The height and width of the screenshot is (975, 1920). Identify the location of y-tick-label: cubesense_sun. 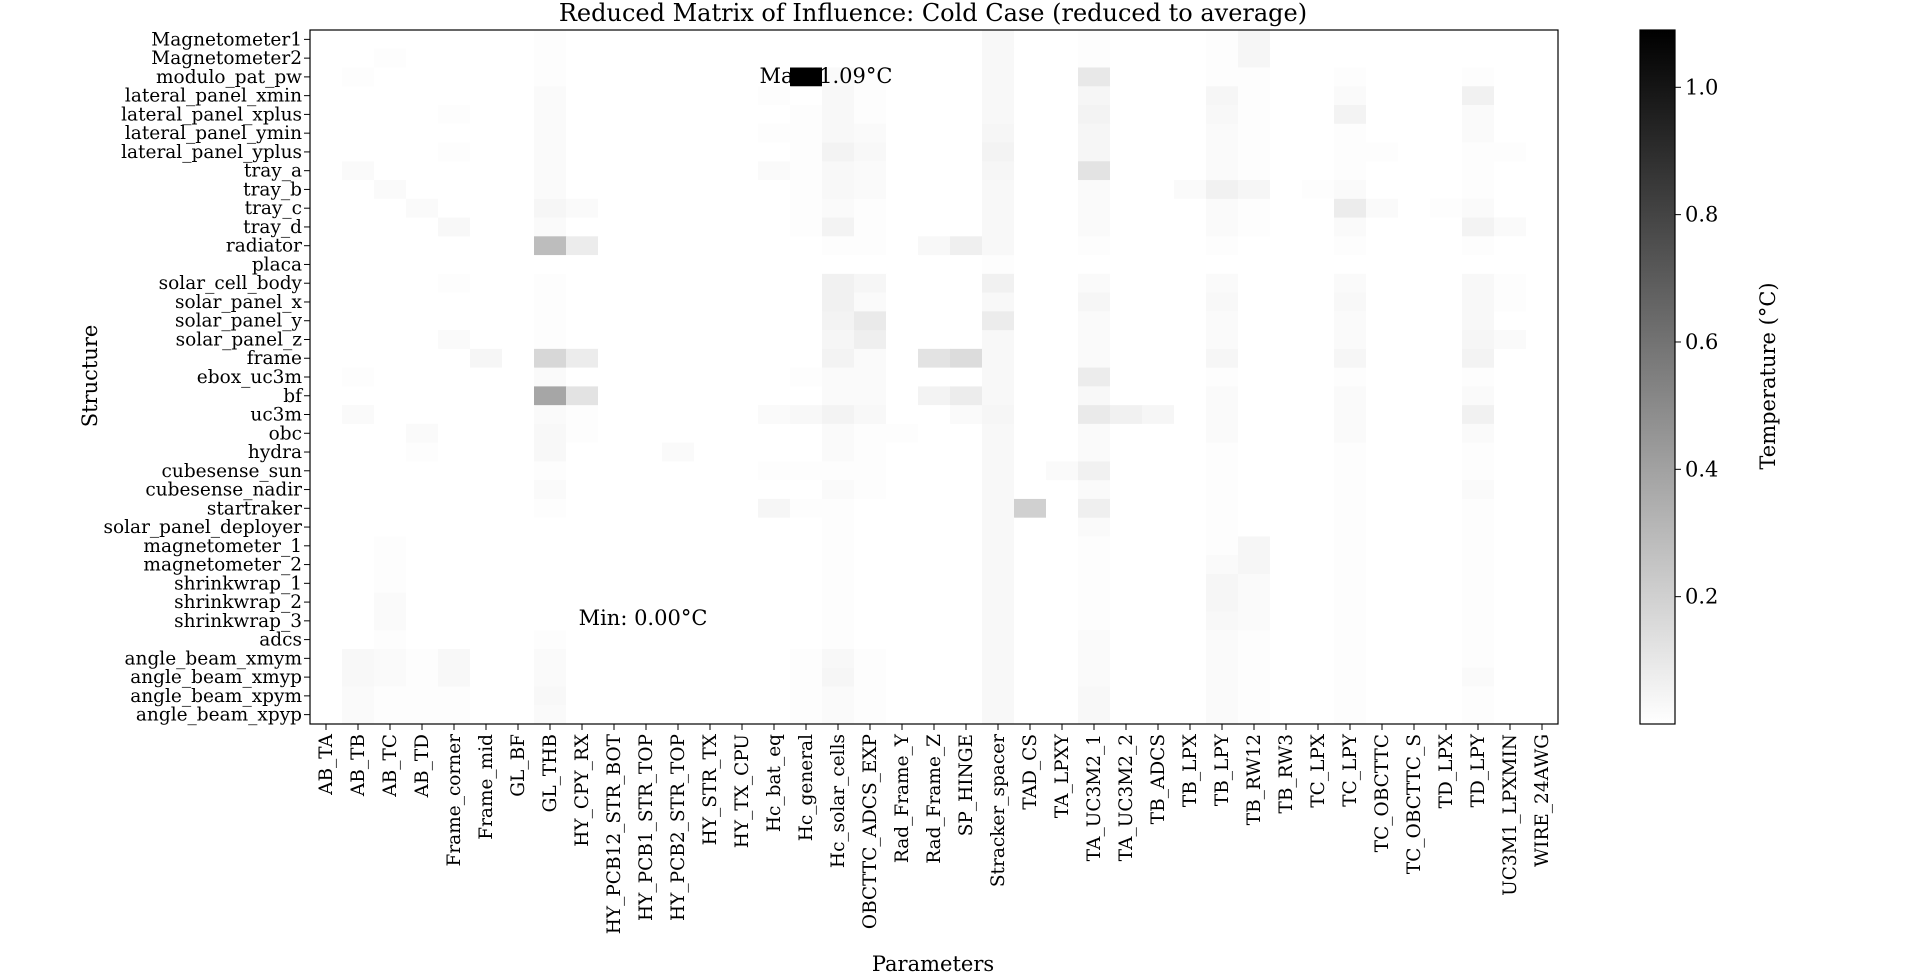
(232, 471).